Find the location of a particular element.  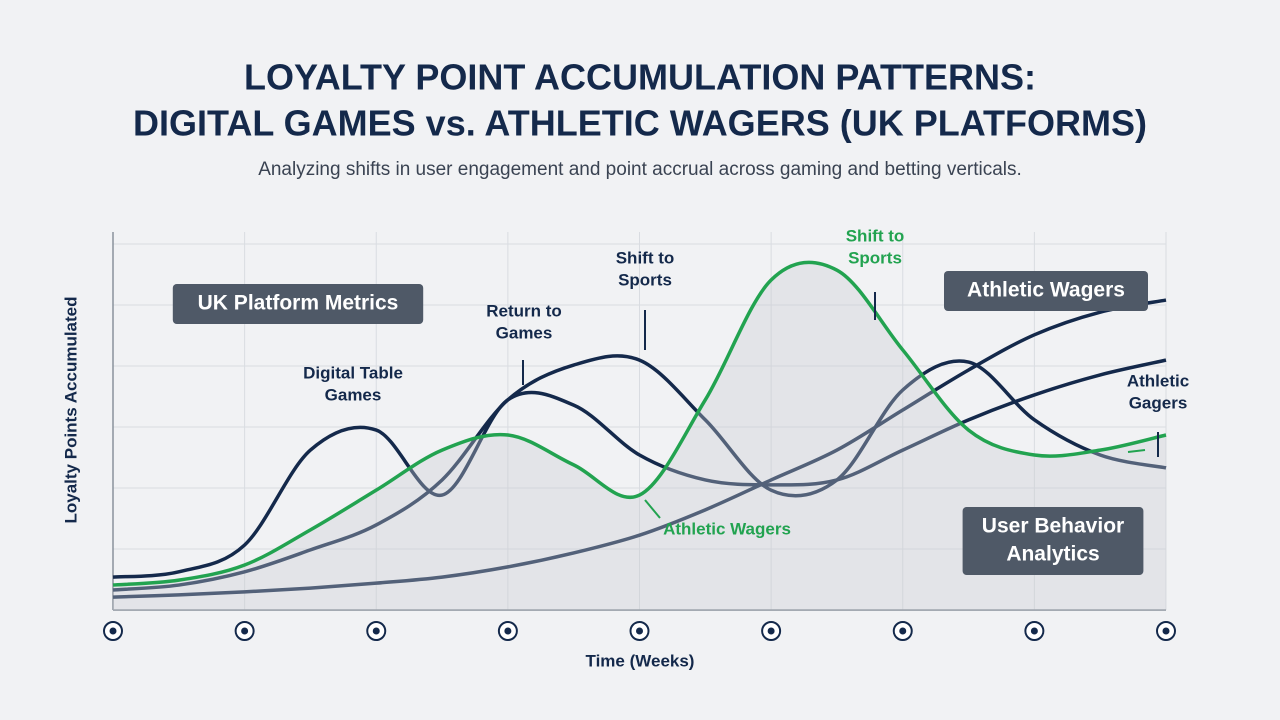

annotation: Athletic Gagers is located at coordinates (1158, 391).